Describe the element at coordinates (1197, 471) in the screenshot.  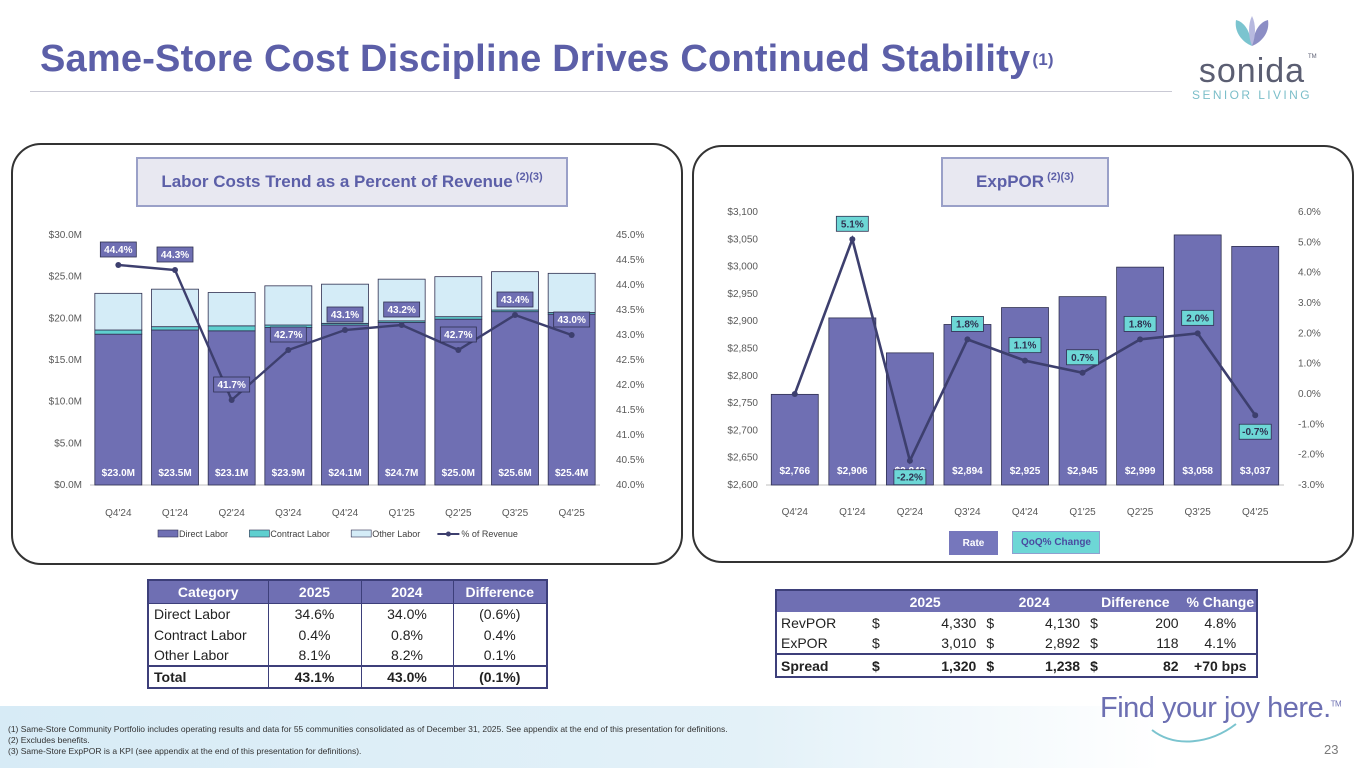
I see `exppor-bar-label: $3,058` at that location.